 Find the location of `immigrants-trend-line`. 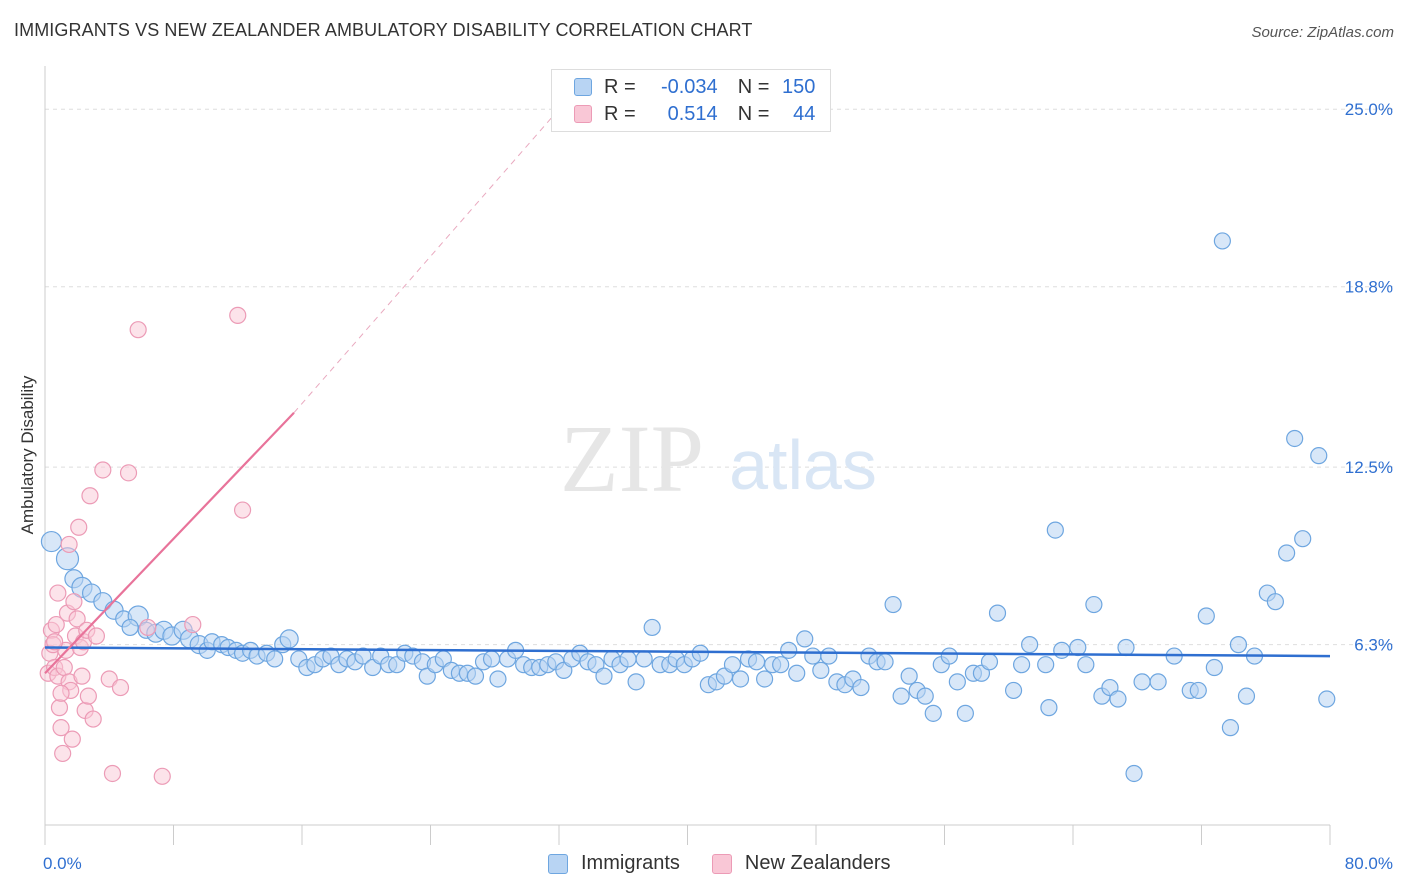

immigrants-trend-line is located at coordinates (687, 652).